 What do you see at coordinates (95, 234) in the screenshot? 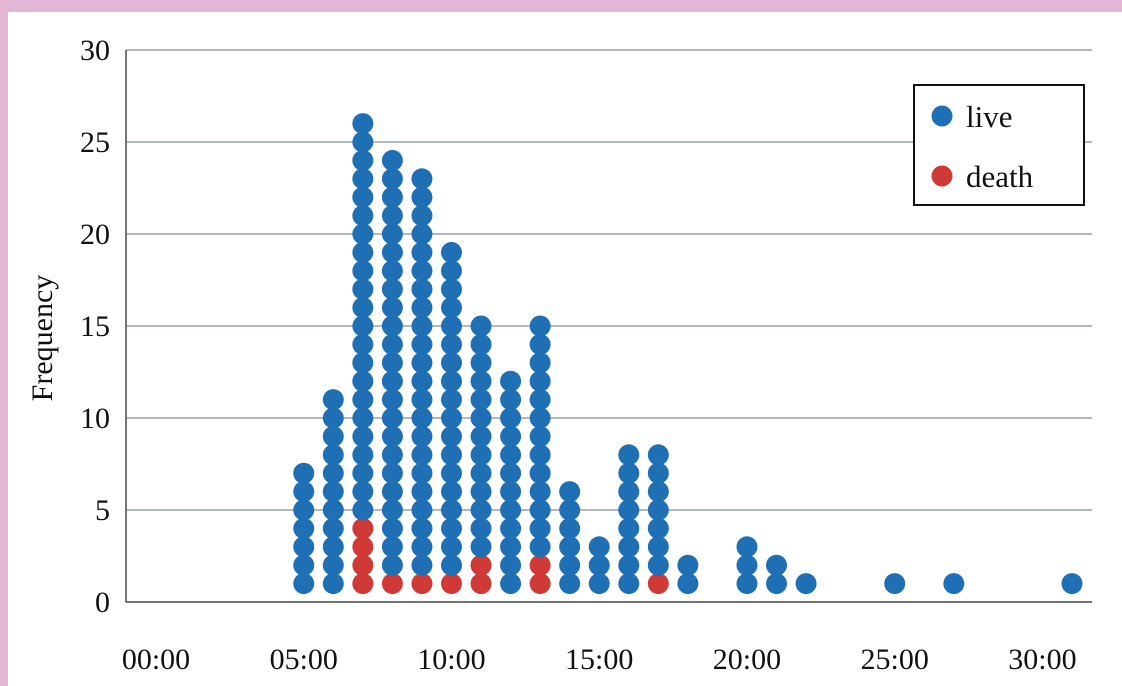
I see `y-tick-label: 20` at bounding box center [95, 234].